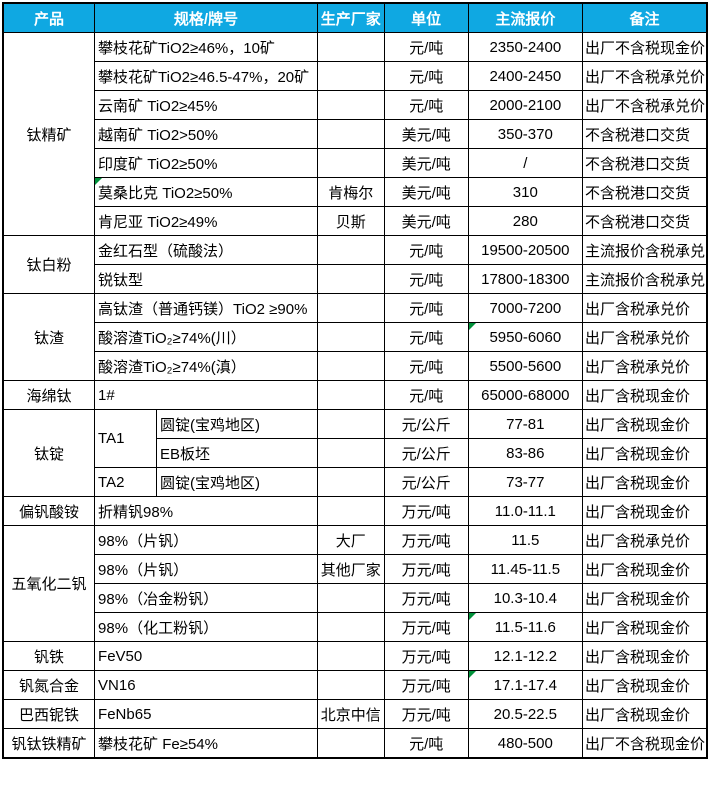 The image size is (708, 809). Describe the element at coordinates (355, 17) in the screenshot. I see `header-row: 产品 规格/牌号 生产厂家 单位 主流报价 备注` at that location.